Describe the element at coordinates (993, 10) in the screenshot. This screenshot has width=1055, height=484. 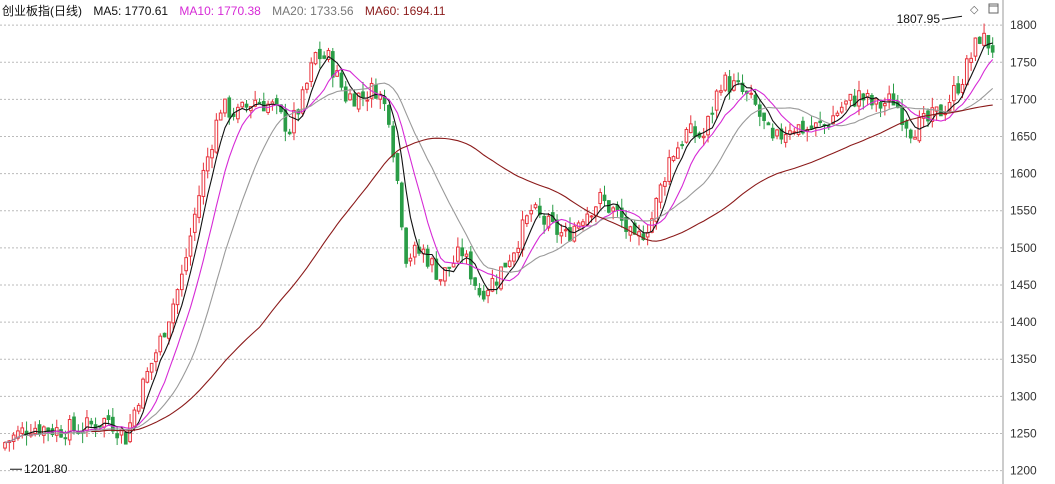
I see `restore-window-icon` at that location.